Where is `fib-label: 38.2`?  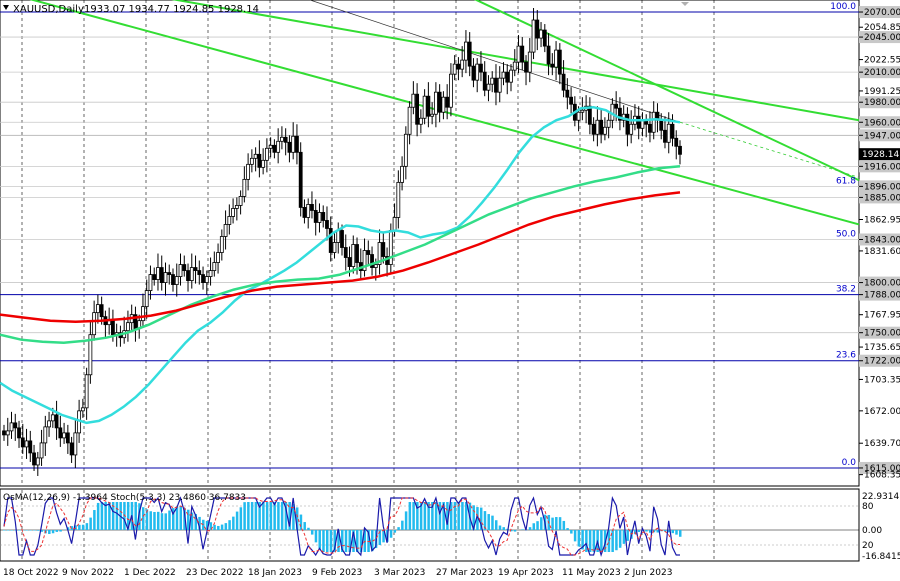 fib-label: 38.2 is located at coordinates (846, 290).